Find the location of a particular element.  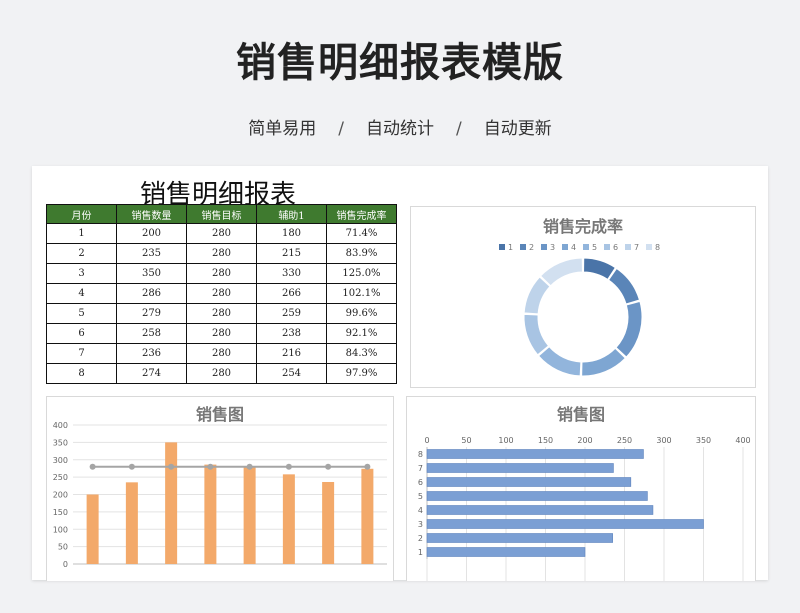

x-tick-label: 100 is located at coordinates (505, 440).